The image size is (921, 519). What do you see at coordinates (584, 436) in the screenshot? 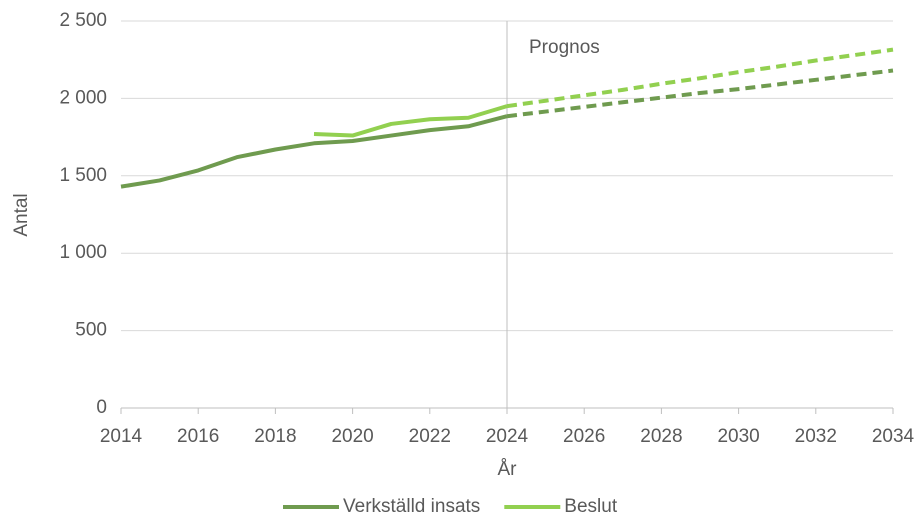
I see `x-tick-label: 2026` at bounding box center [584, 436].